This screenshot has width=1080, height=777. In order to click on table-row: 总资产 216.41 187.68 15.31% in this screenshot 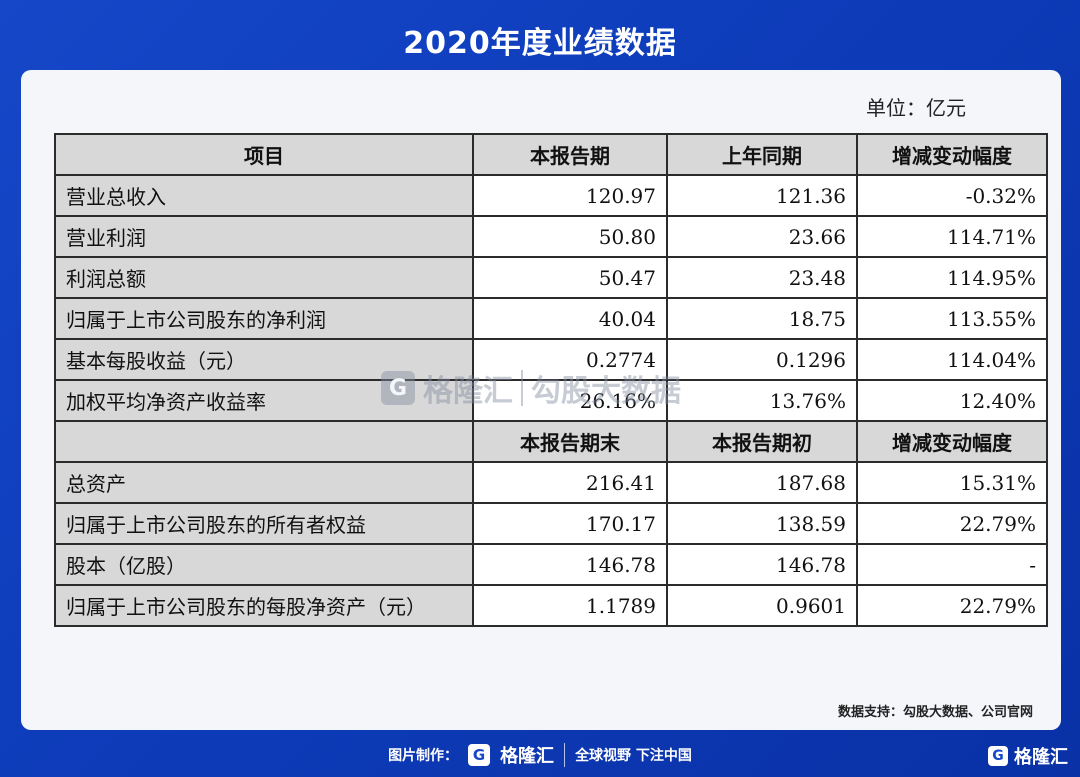, I will do `click(551, 482)`.